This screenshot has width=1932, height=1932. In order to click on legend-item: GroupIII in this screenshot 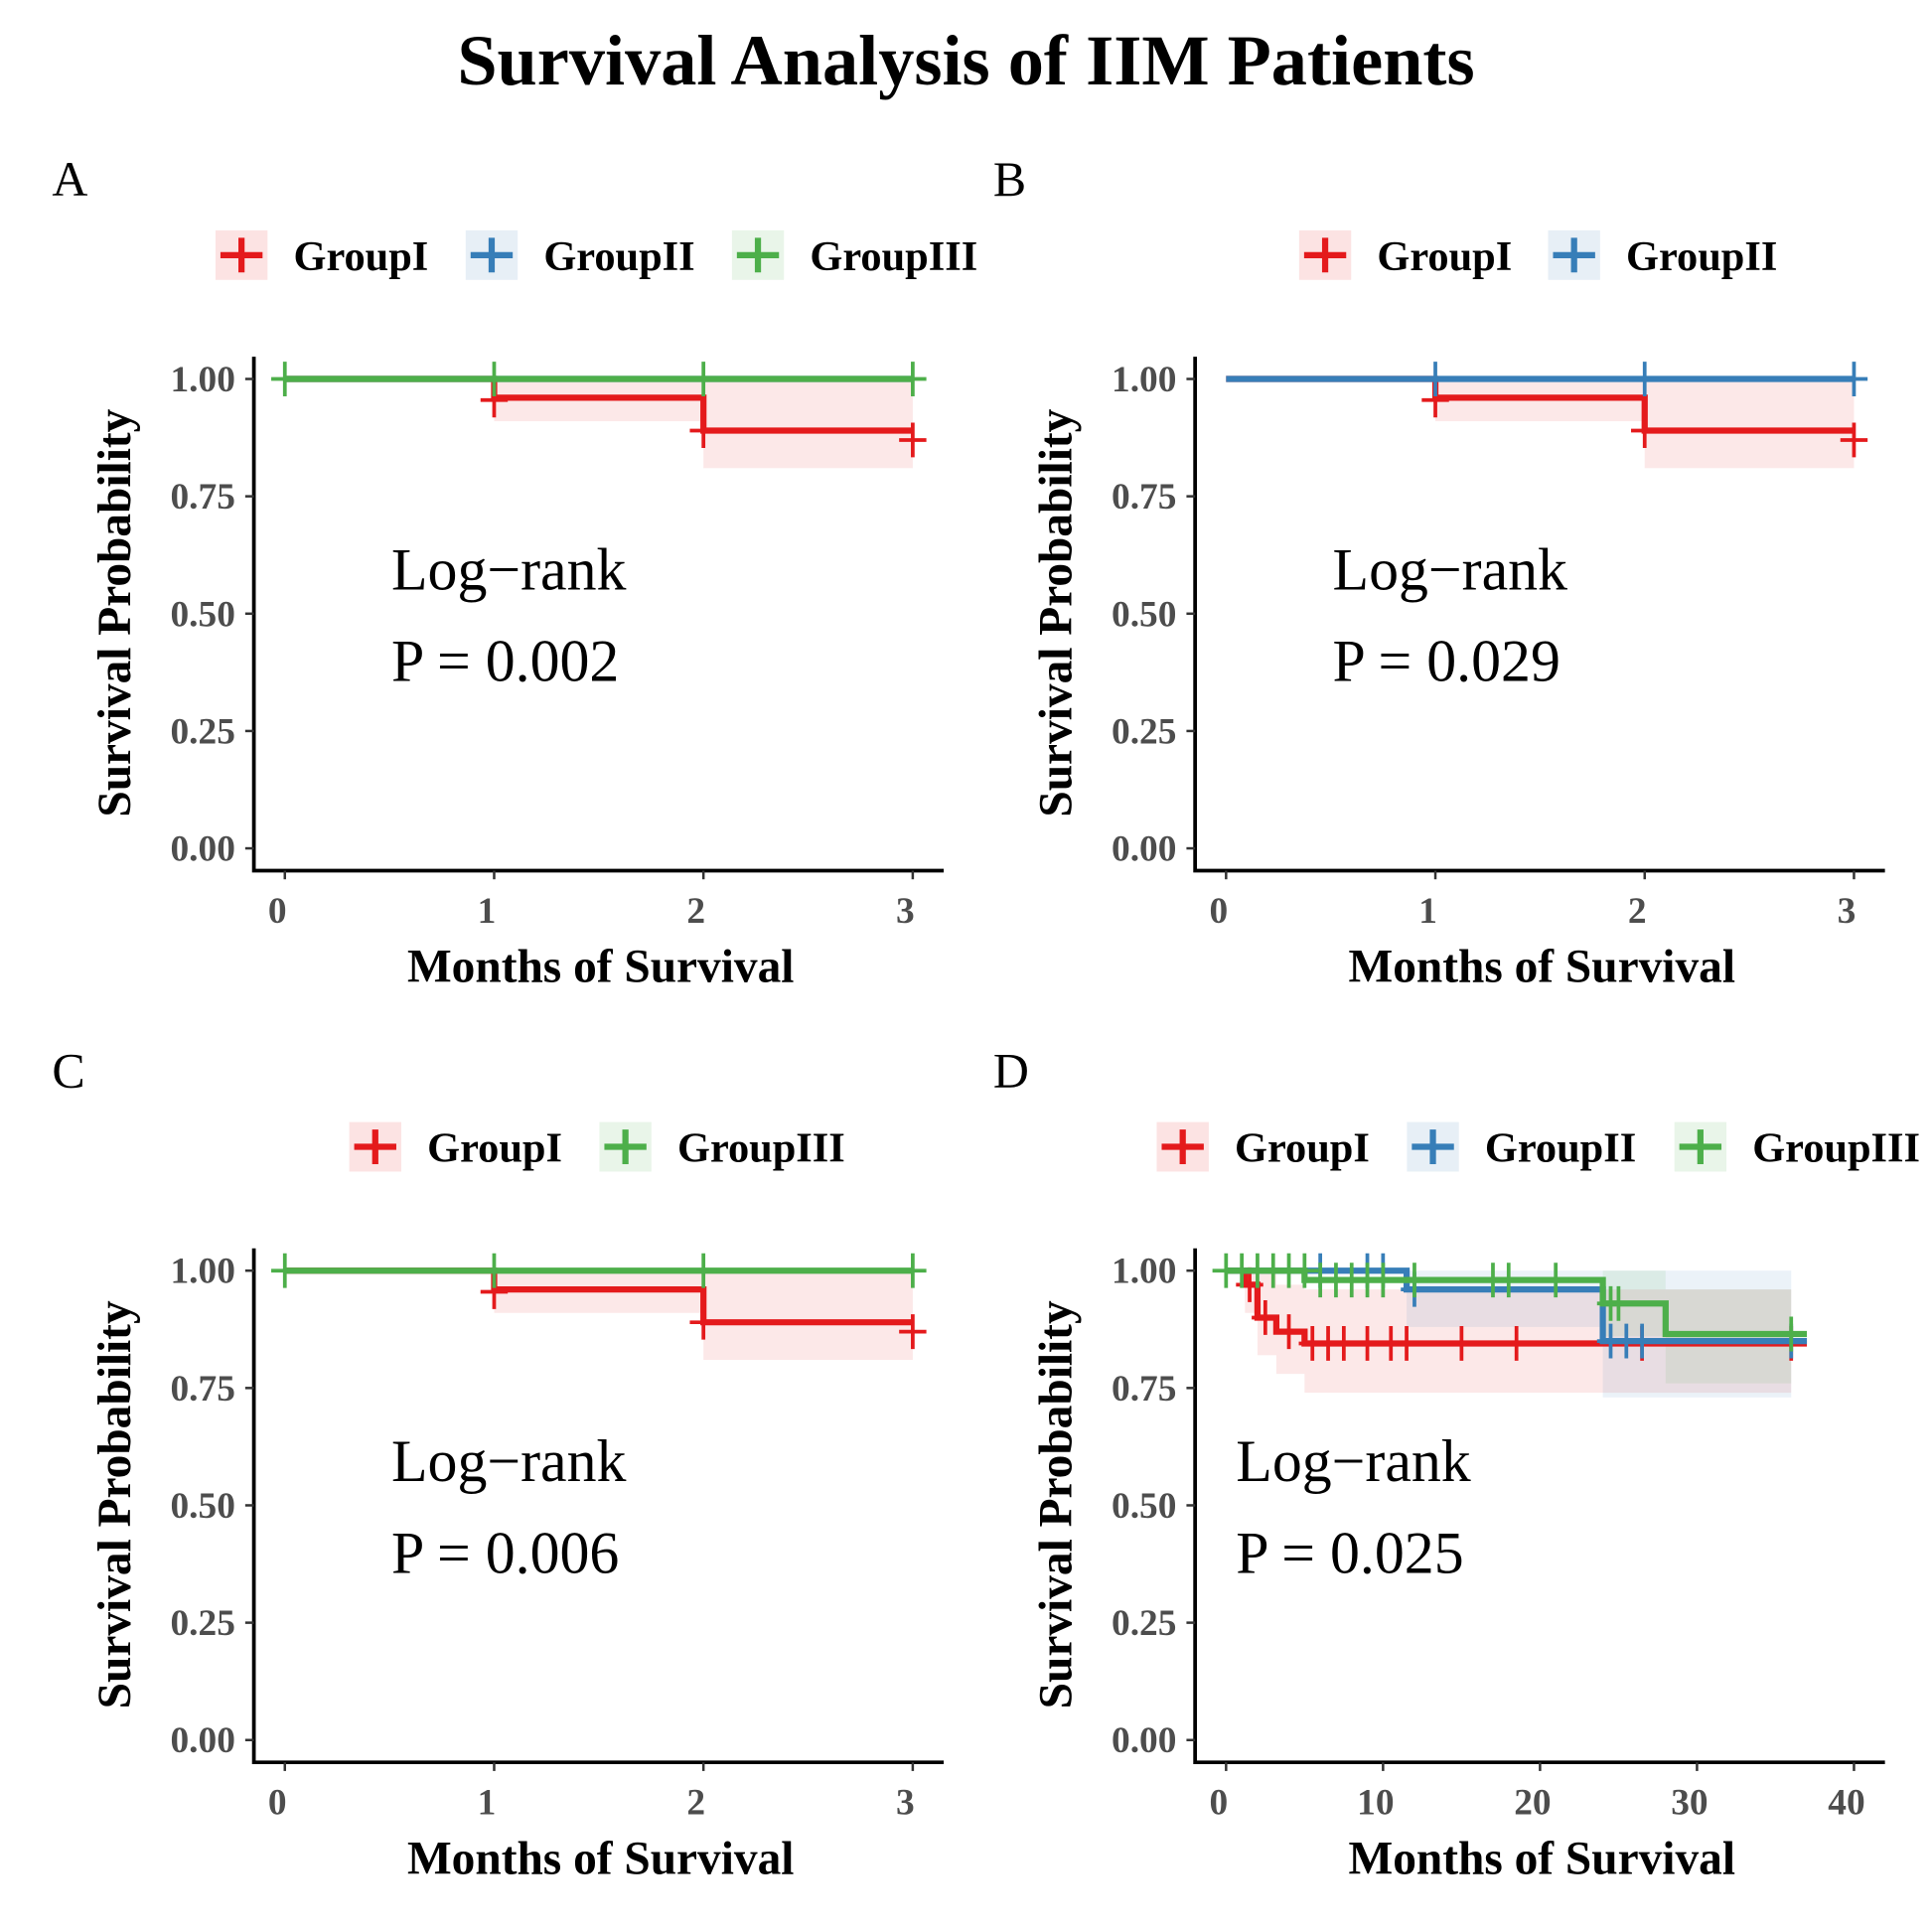, I will do `click(722, 1146)`.